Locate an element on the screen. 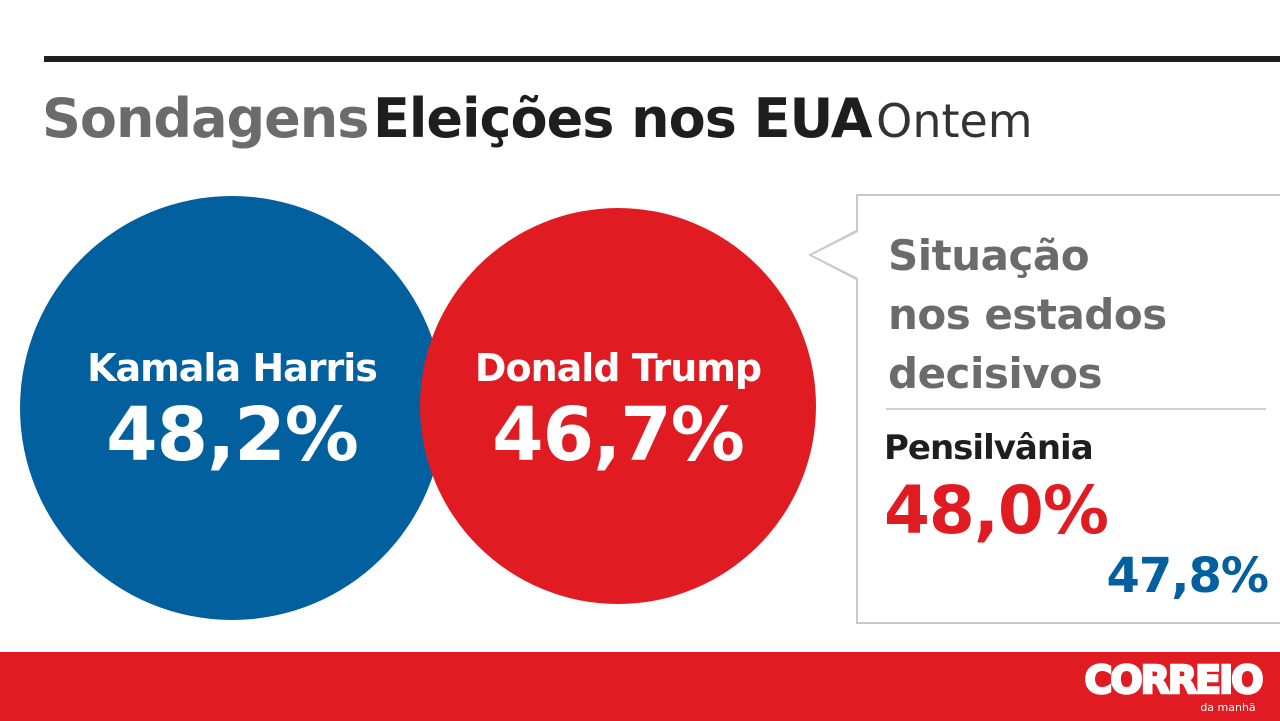  callout-divider is located at coordinates (1076, 409).